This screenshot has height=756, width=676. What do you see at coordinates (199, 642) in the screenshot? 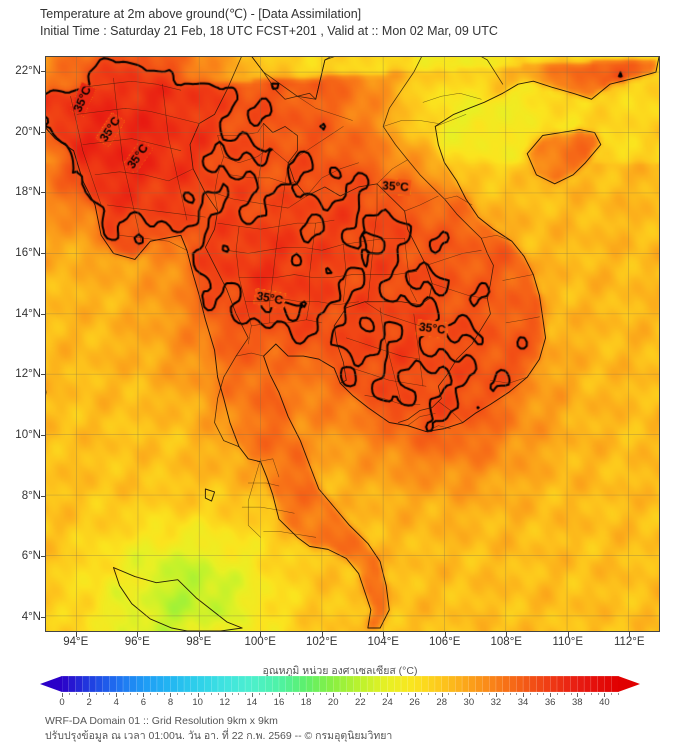
I see `longitude-tick-98°E: 98°E` at bounding box center [199, 642].